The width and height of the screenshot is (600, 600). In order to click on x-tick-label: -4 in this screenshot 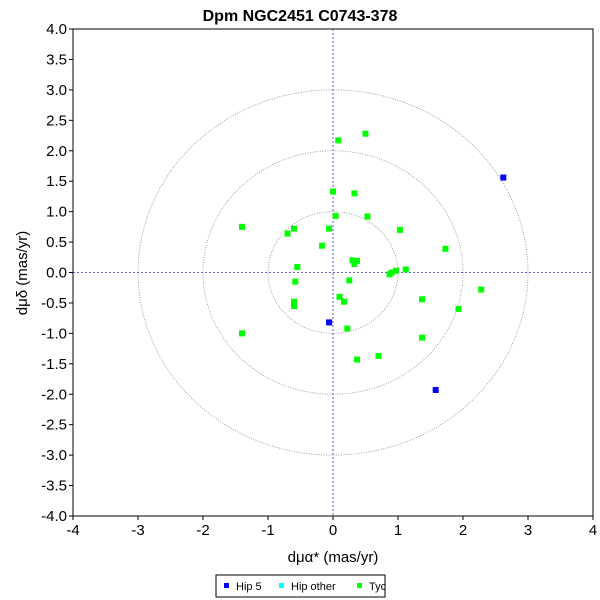, I will do `click(72, 530)`.